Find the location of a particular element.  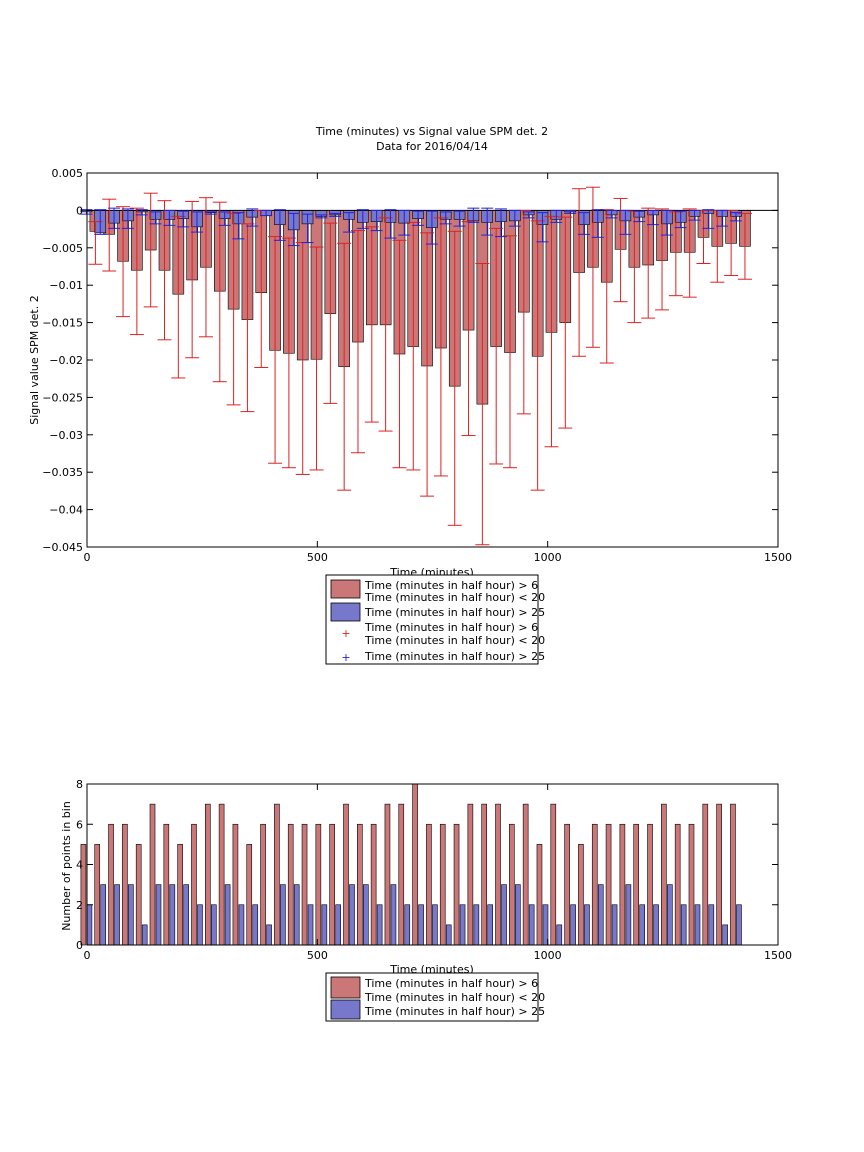

chart-title-line2: Data for 2016/04/14 is located at coordinates (432, 146).